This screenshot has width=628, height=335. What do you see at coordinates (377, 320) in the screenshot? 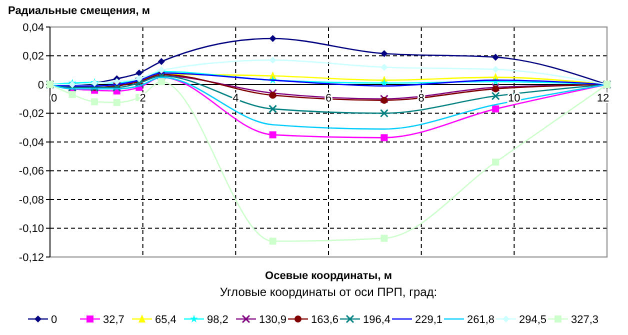
I see `legend-label: 196,4` at bounding box center [377, 320].